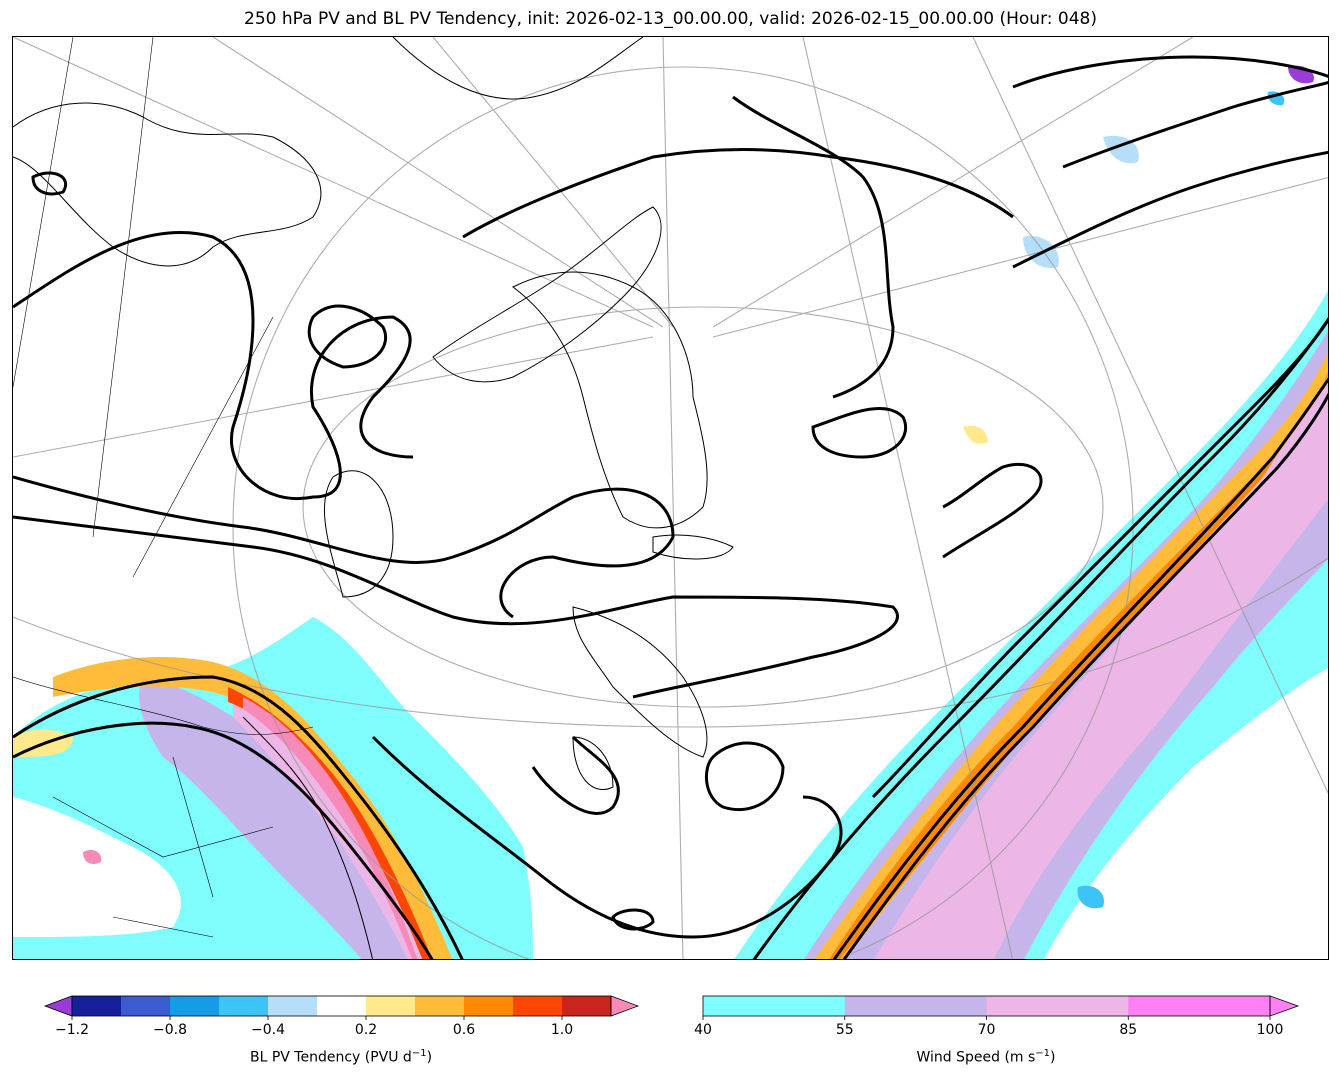  I want to click on wind-colorbar-tick-label: 70, so click(986, 1030).